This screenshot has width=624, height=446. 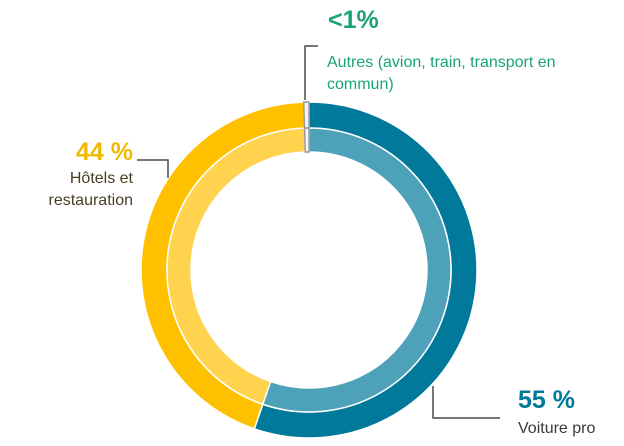 What do you see at coordinates (557, 428) in the screenshot?
I see `category-label: Voiture pro` at bounding box center [557, 428].